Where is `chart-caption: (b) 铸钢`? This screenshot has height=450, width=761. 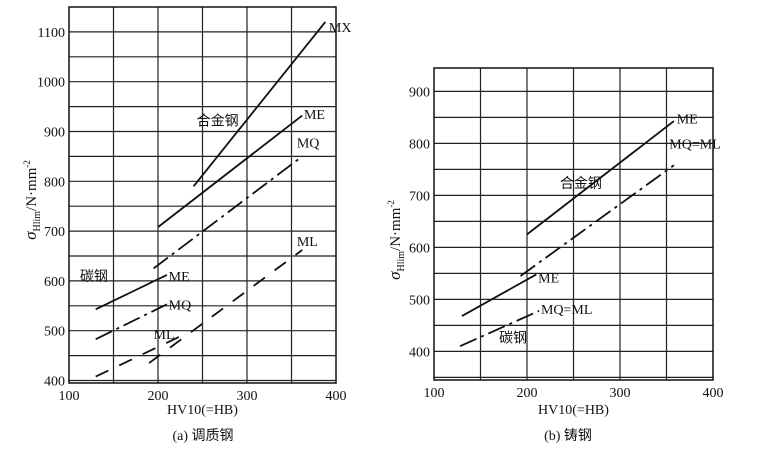
chart-caption: (b) 铸钢 is located at coordinates (568, 436).